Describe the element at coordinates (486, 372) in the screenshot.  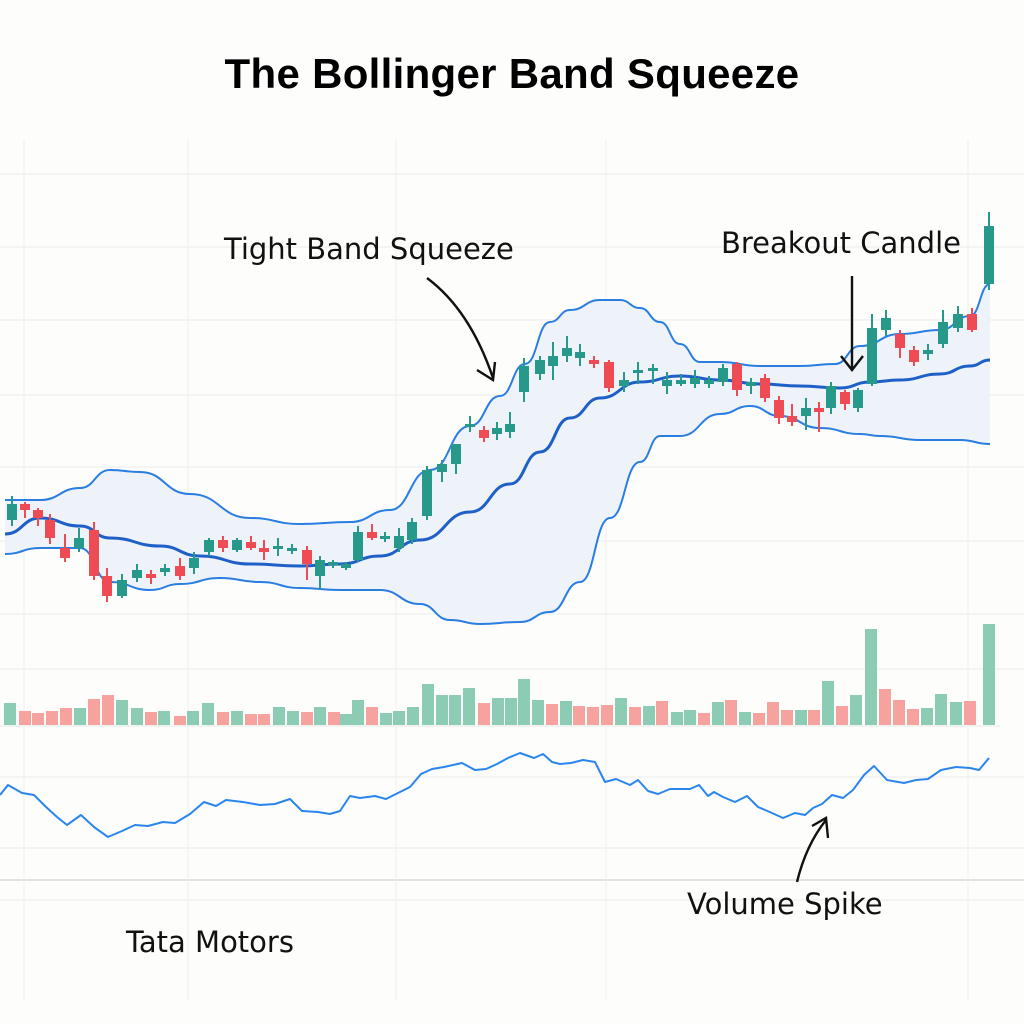
I see `squeeze-arrowhead-icon` at that location.